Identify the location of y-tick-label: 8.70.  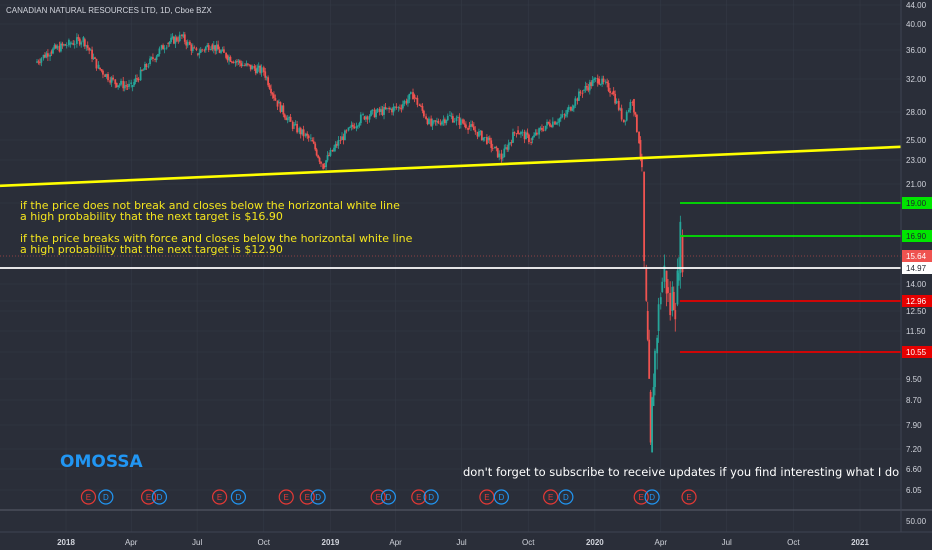
(914, 400).